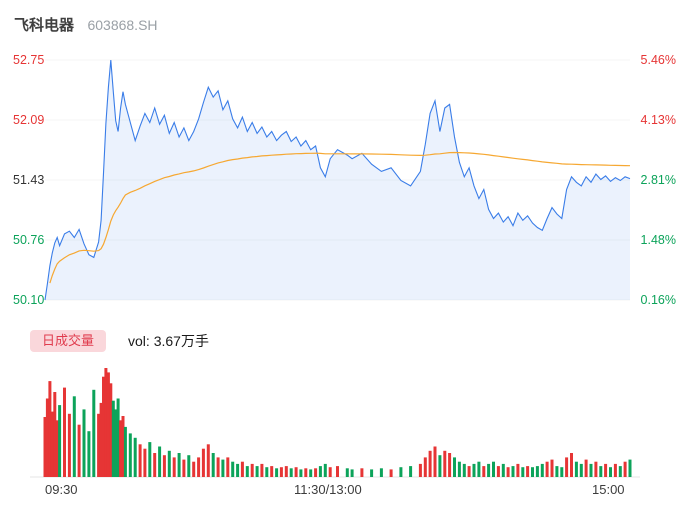 The image size is (686, 524). I want to click on percent-axis-label: 0.16%, so click(658, 300).